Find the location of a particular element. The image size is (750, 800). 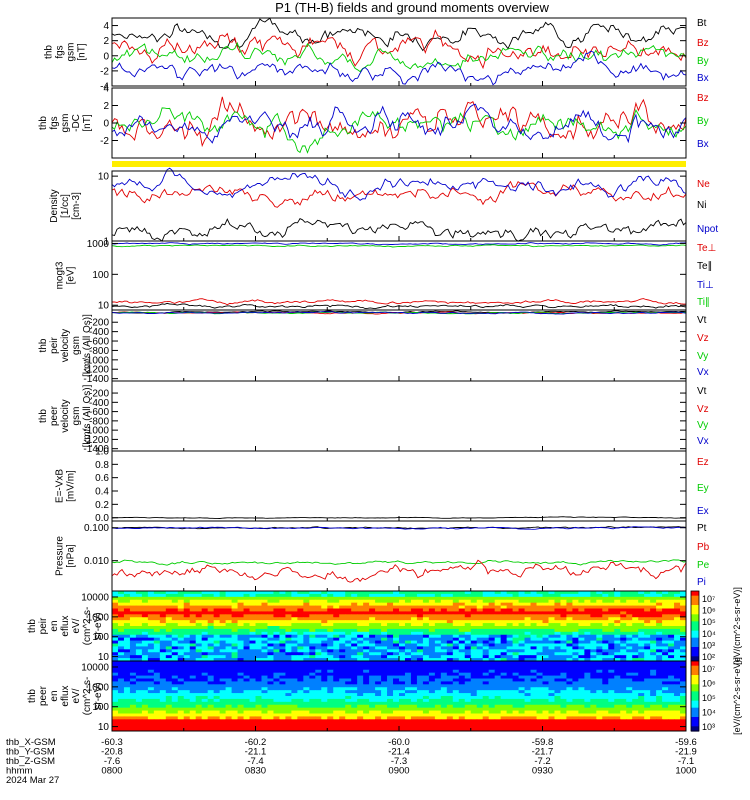

y-tick-label: 2 is located at coordinates (106, 106).